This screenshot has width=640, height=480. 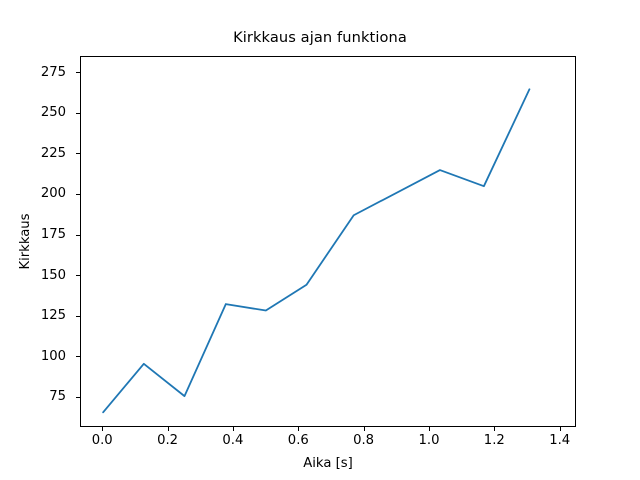 What do you see at coordinates (102, 440) in the screenshot?
I see `x-tick-label: 0.0` at bounding box center [102, 440].